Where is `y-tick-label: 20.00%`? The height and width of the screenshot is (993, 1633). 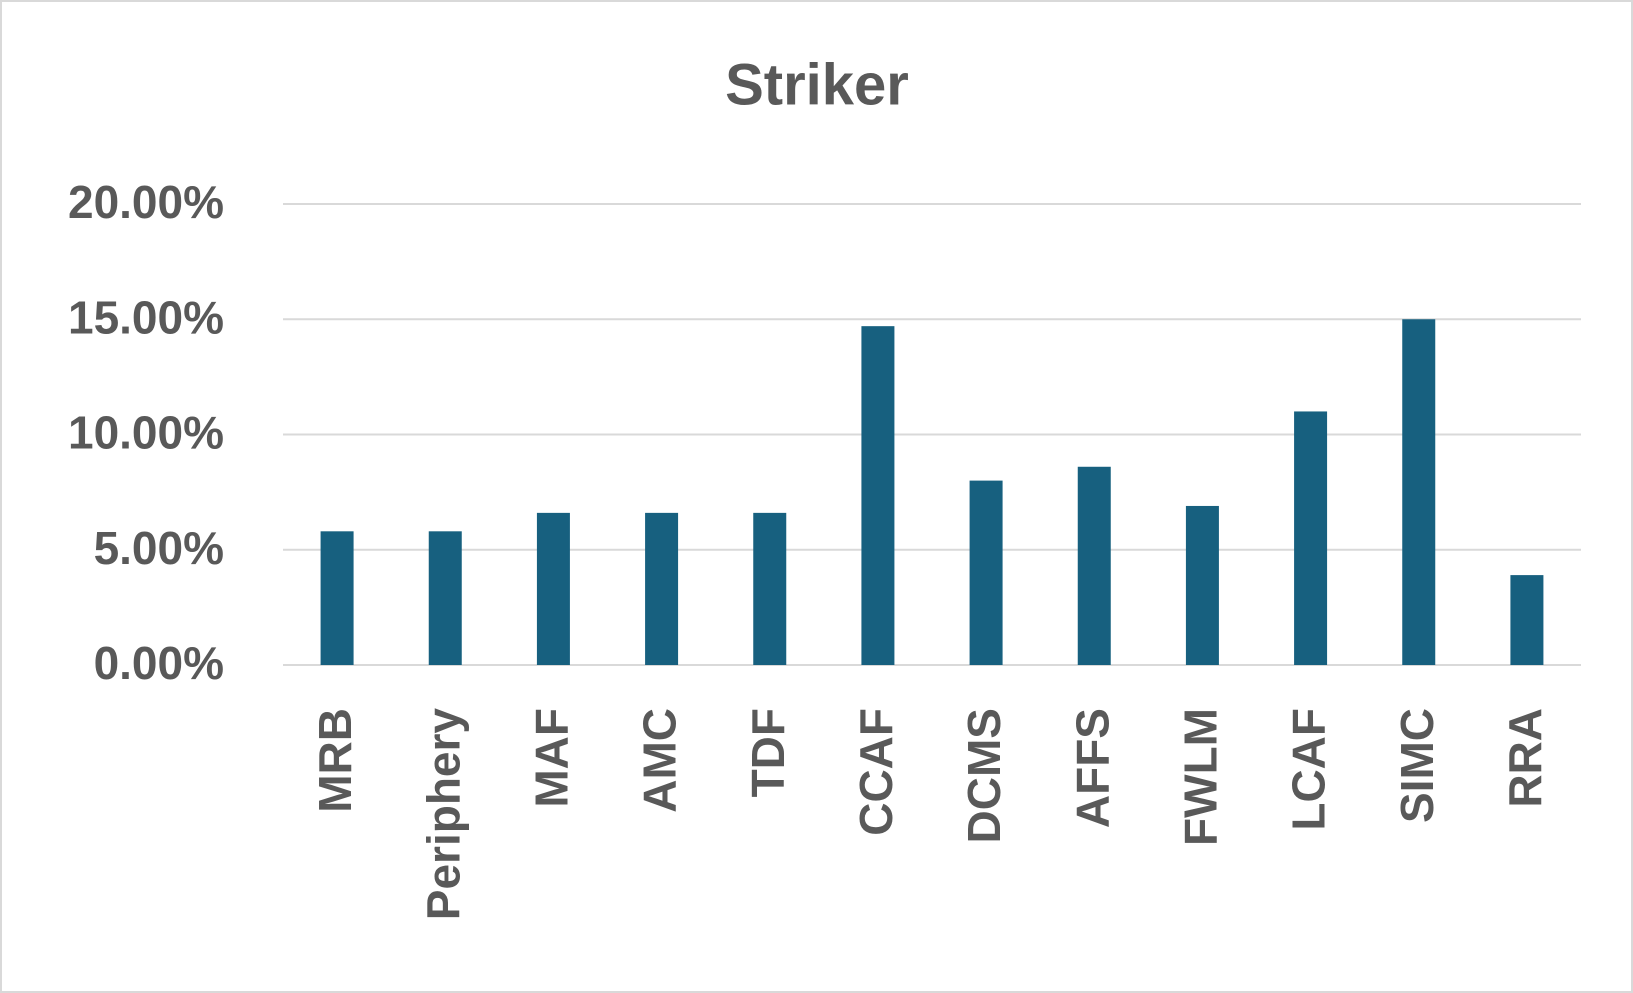 y-tick-label: 20.00% is located at coordinates (146, 202).